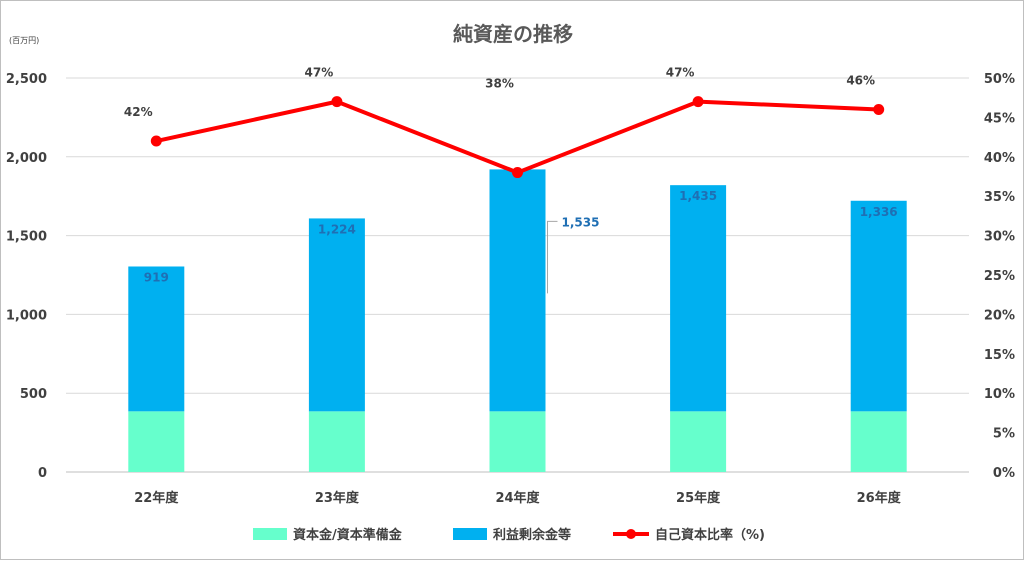 The height and width of the screenshot is (561, 1024). I want to click on ratio-line-path, so click(517, 137).